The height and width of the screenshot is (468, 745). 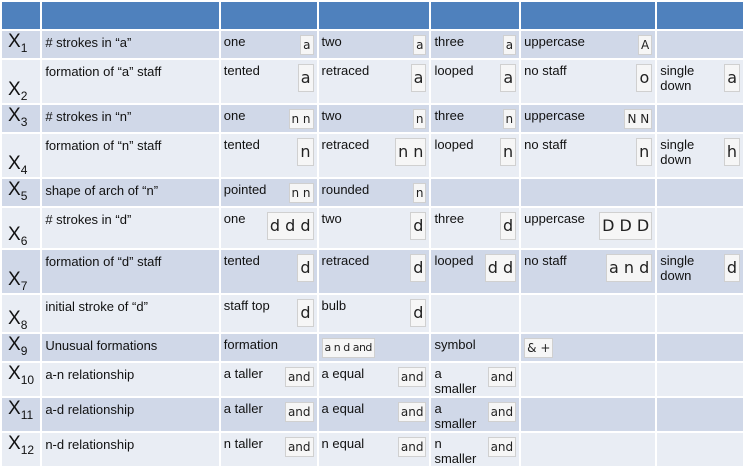 I want to click on category-cell: & +, so click(x=588, y=347).